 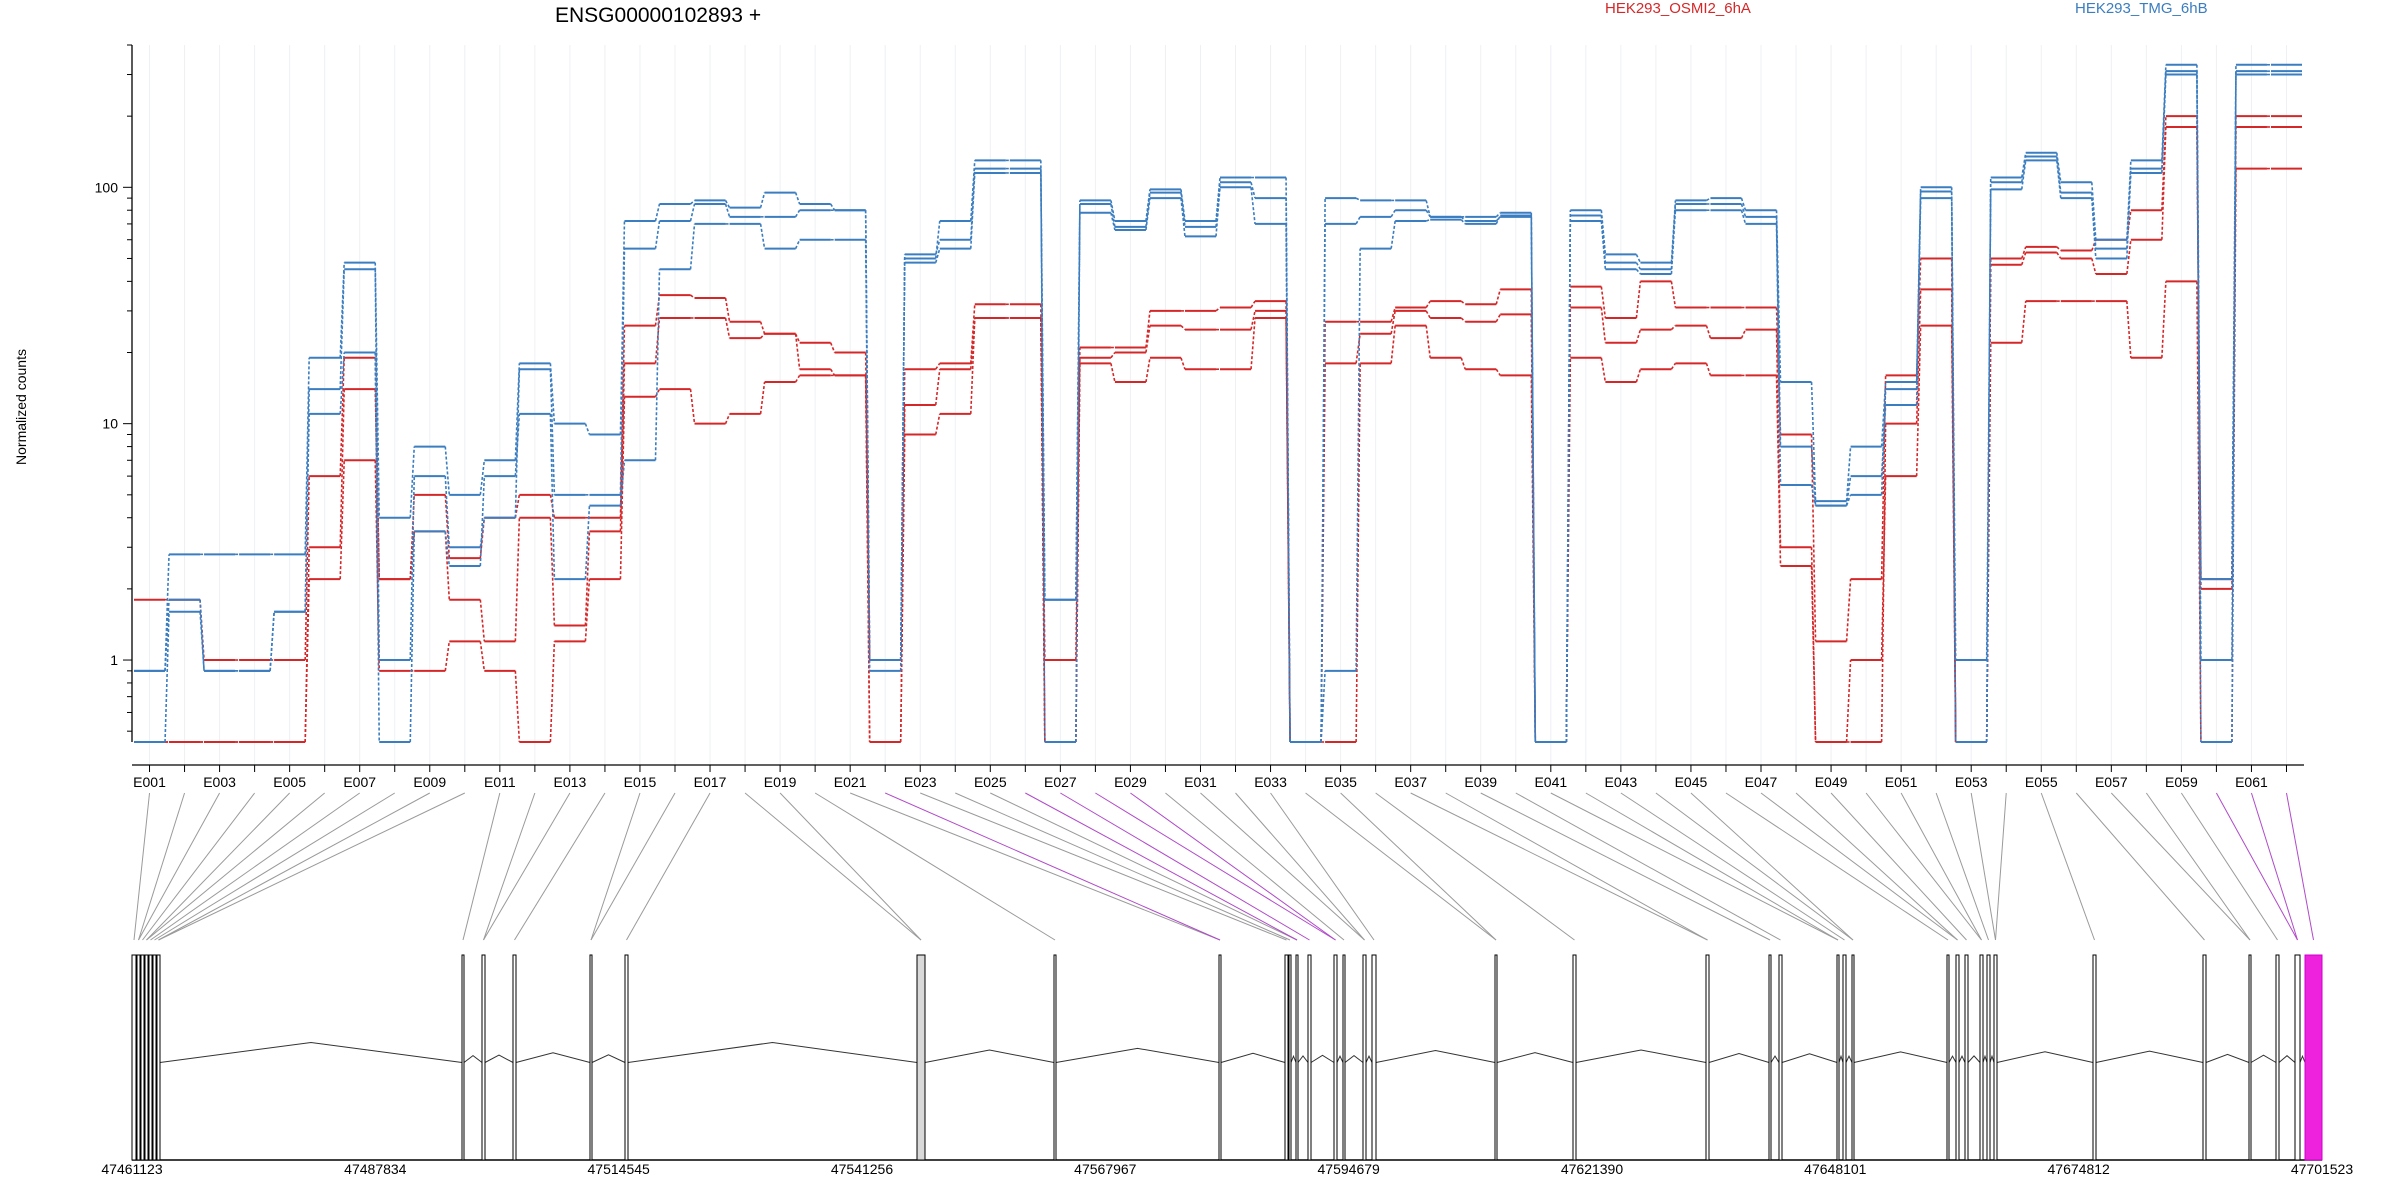 I want to click on exon-connector-e027, so click(x=1185, y=866).